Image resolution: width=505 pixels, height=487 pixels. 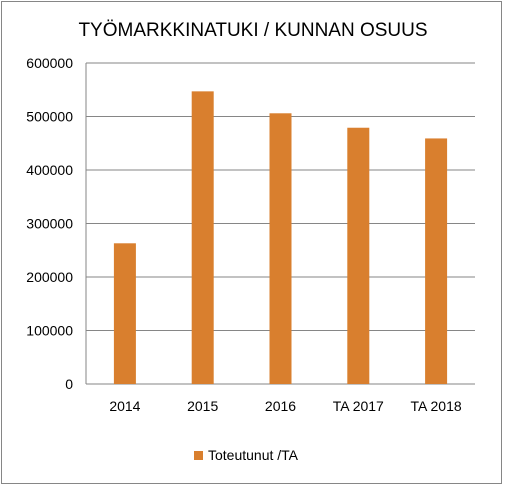 What do you see at coordinates (49, 63) in the screenshot?
I see `y-tick-label: 600000` at bounding box center [49, 63].